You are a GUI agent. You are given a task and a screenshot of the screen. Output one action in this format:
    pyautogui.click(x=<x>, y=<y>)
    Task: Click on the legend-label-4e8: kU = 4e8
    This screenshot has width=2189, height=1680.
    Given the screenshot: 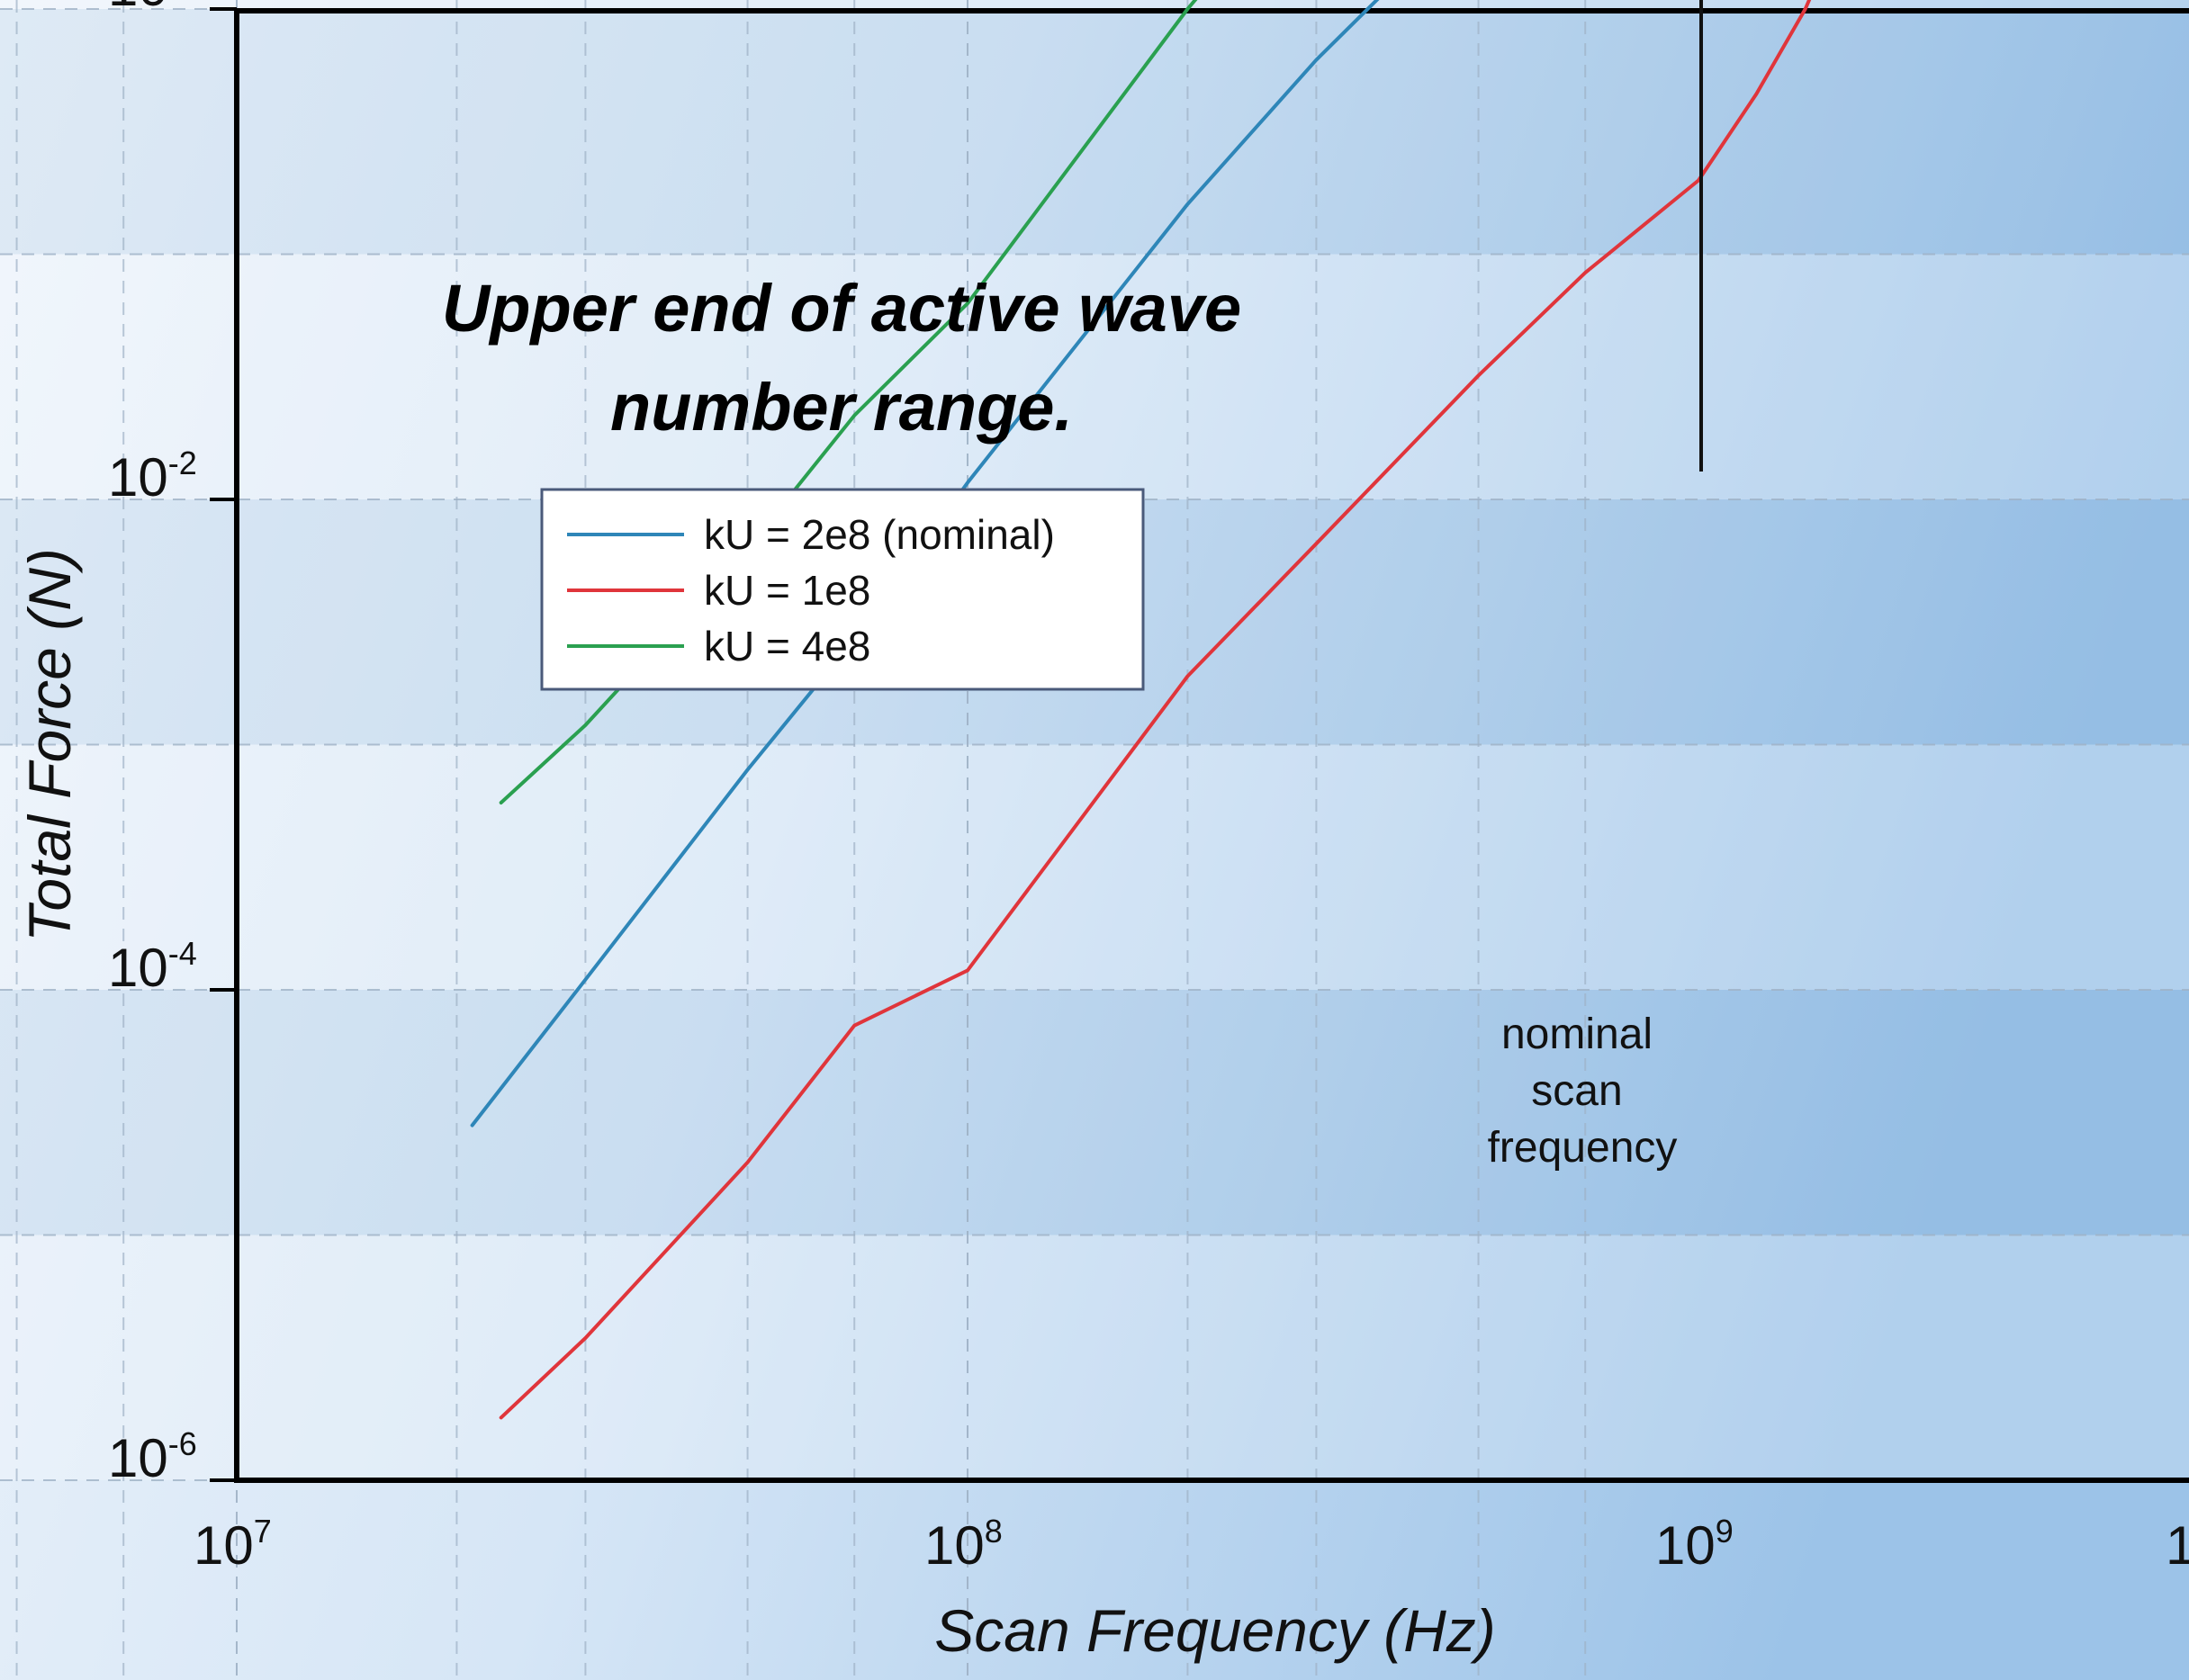 What is the action you would take?
    pyautogui.click(x=787, y=646)
    